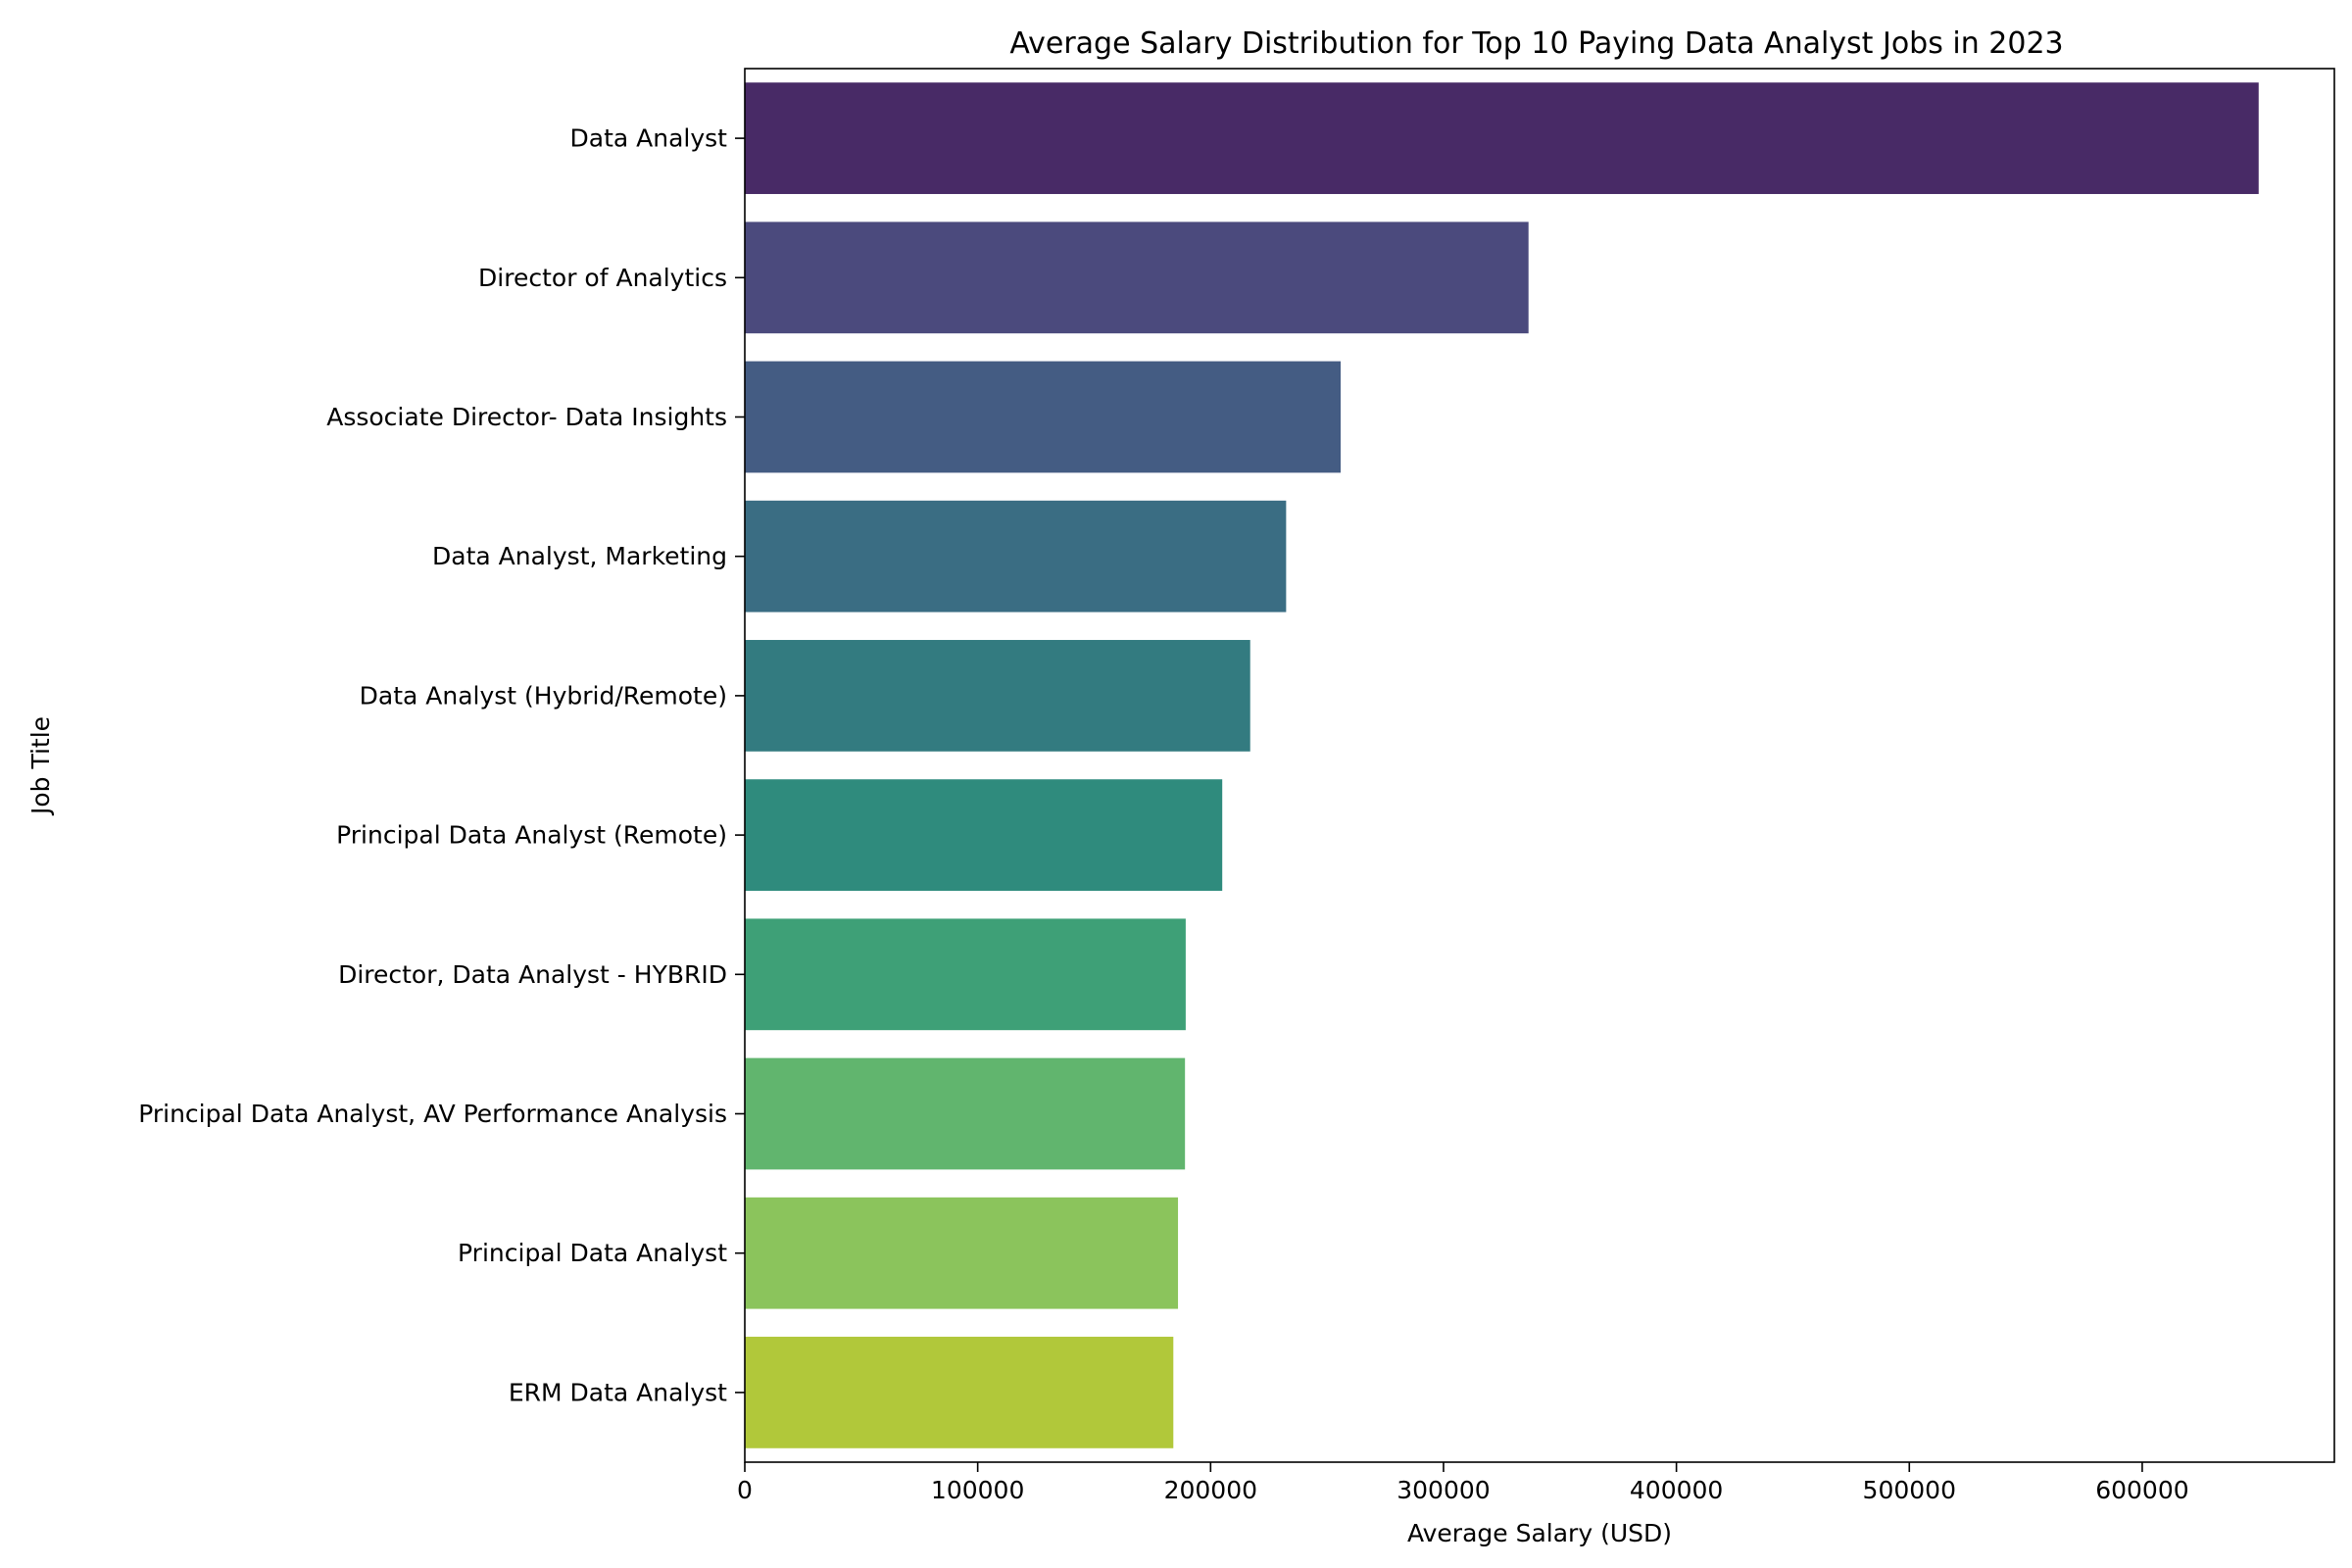  What do you see at coordinates (532, 974) in the screenshot?
I see `y-tick-label: Director, Data Analyst - HYBRID` at bounding box center [532, 974].